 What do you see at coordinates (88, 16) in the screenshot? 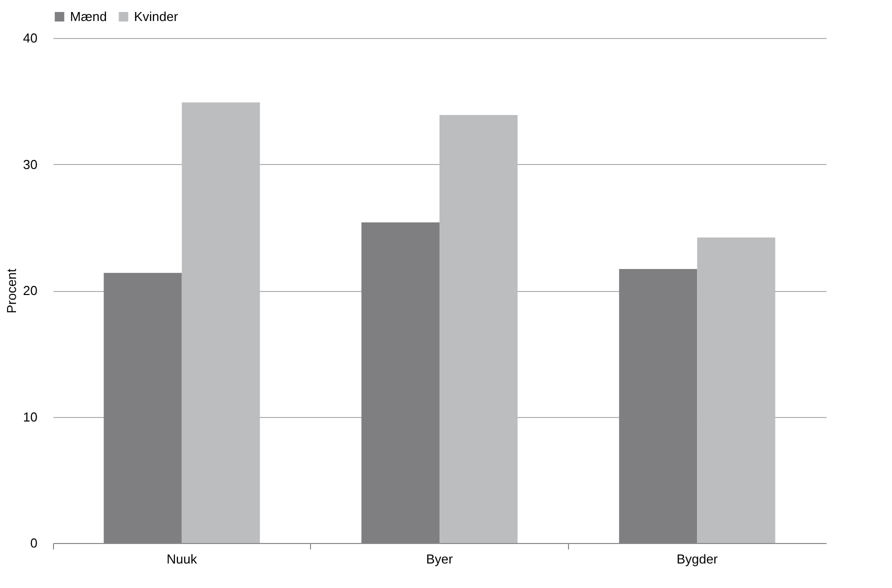
I see `legend-label: Mænd` at bounding box center [88, 16].